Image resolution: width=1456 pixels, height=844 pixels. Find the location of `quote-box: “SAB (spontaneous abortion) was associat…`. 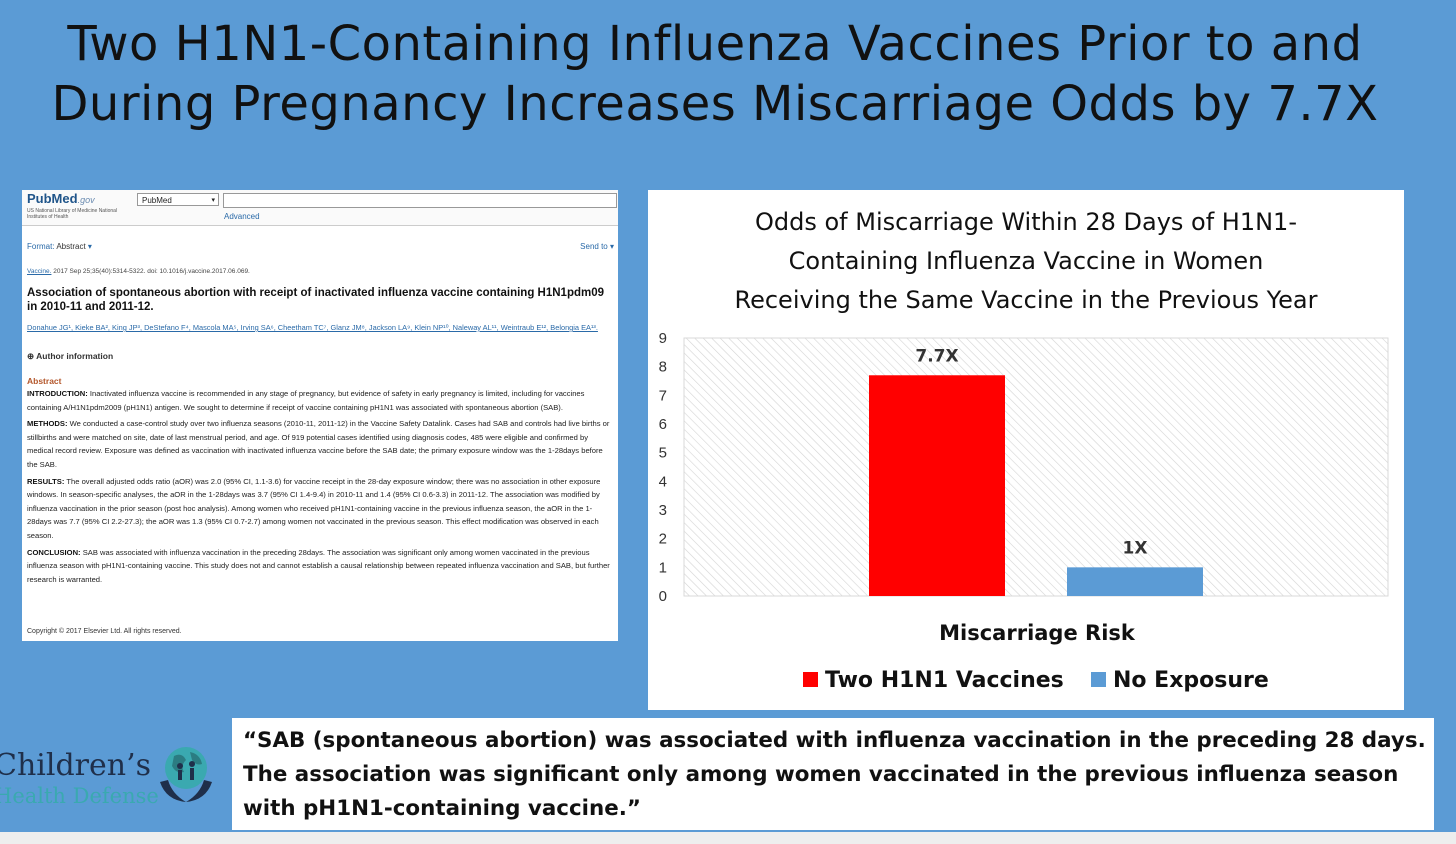

quote-box: “SAB (spontaneous abortion) was associat… is located at coordinates (833, 774).